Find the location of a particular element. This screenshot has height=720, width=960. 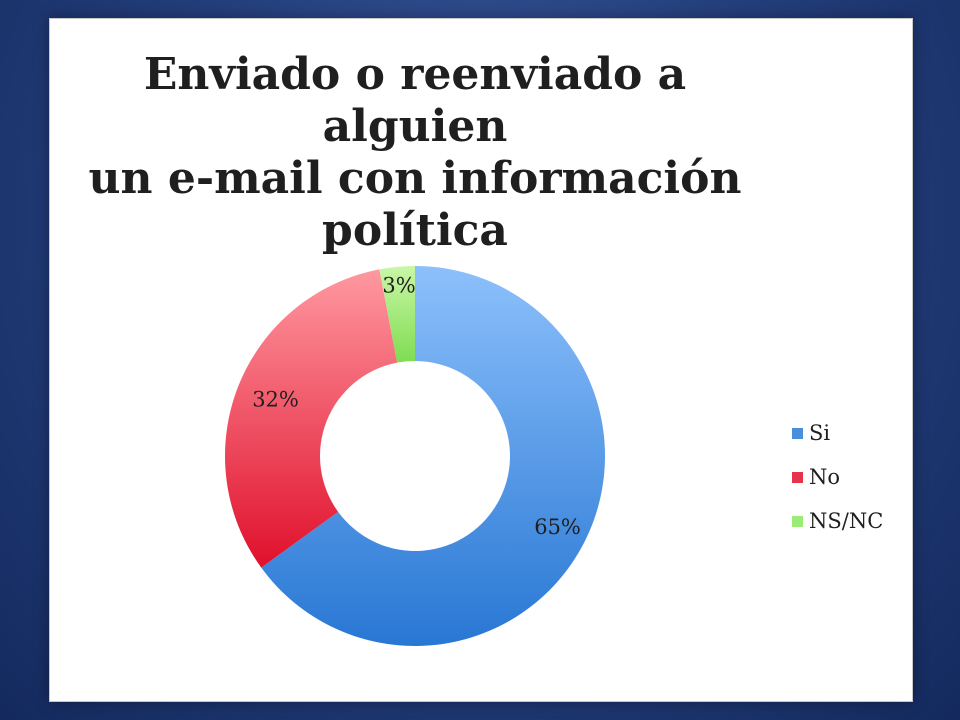

data-label-si: 65% is located at coordinates (557, 527).